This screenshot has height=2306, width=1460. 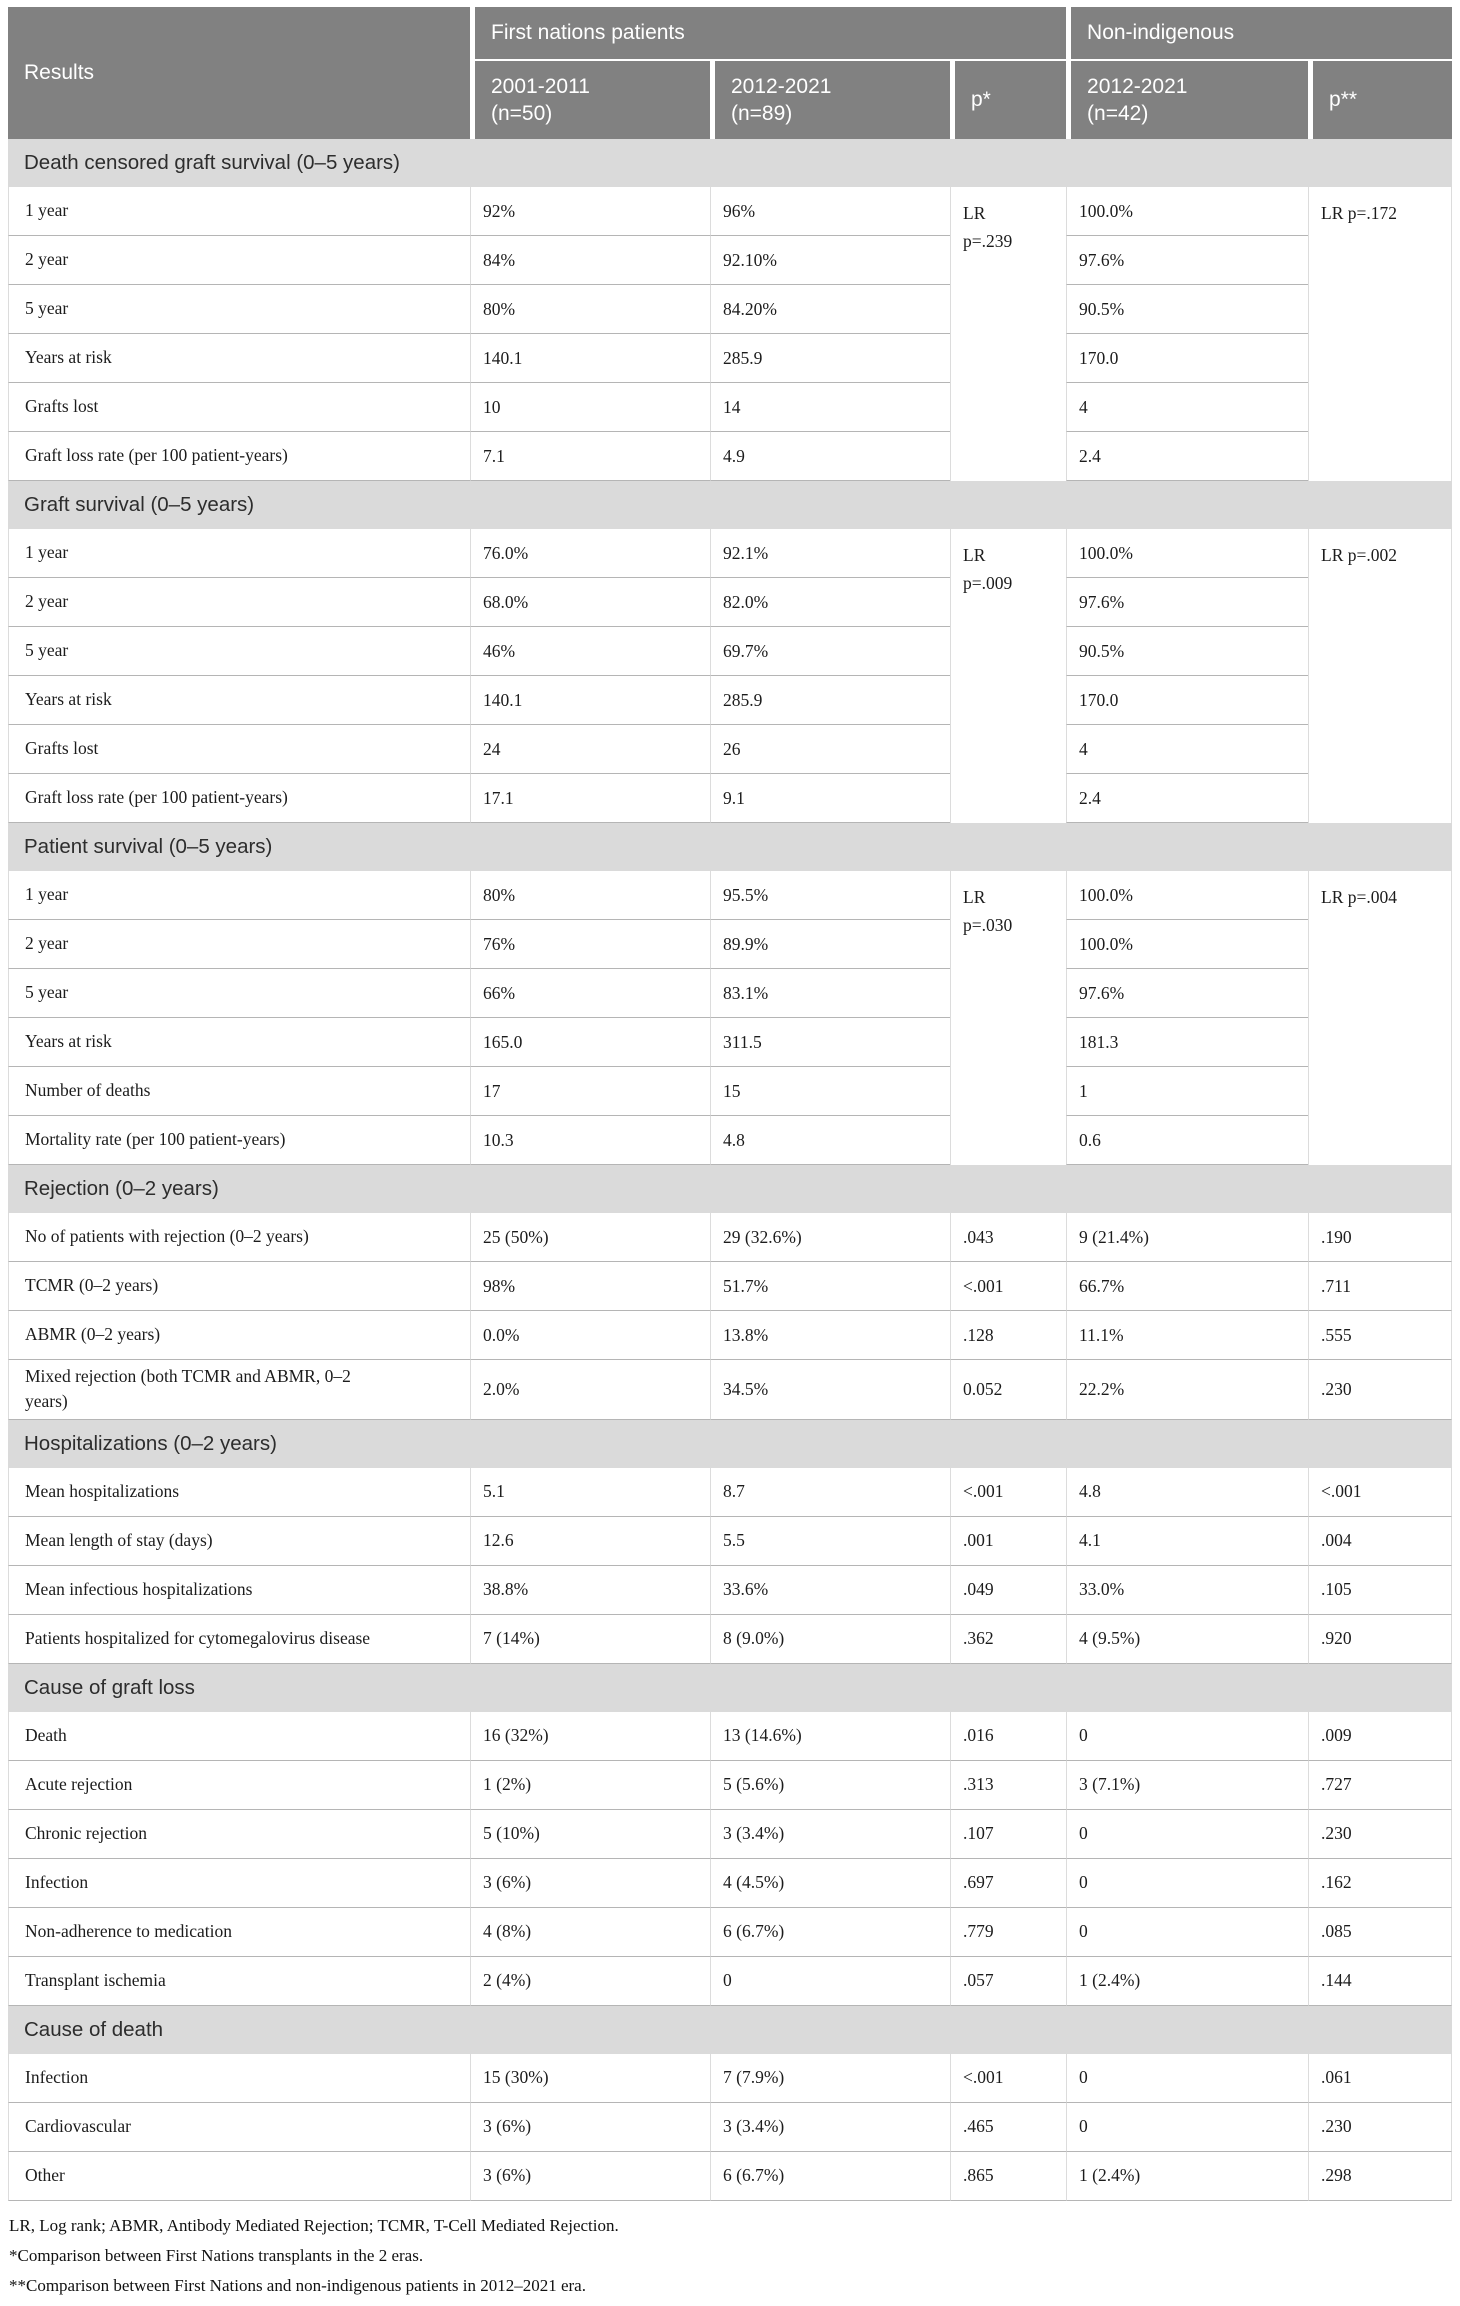 I want to click on cell-era1-value: 46%, so click(x=590, y=651).